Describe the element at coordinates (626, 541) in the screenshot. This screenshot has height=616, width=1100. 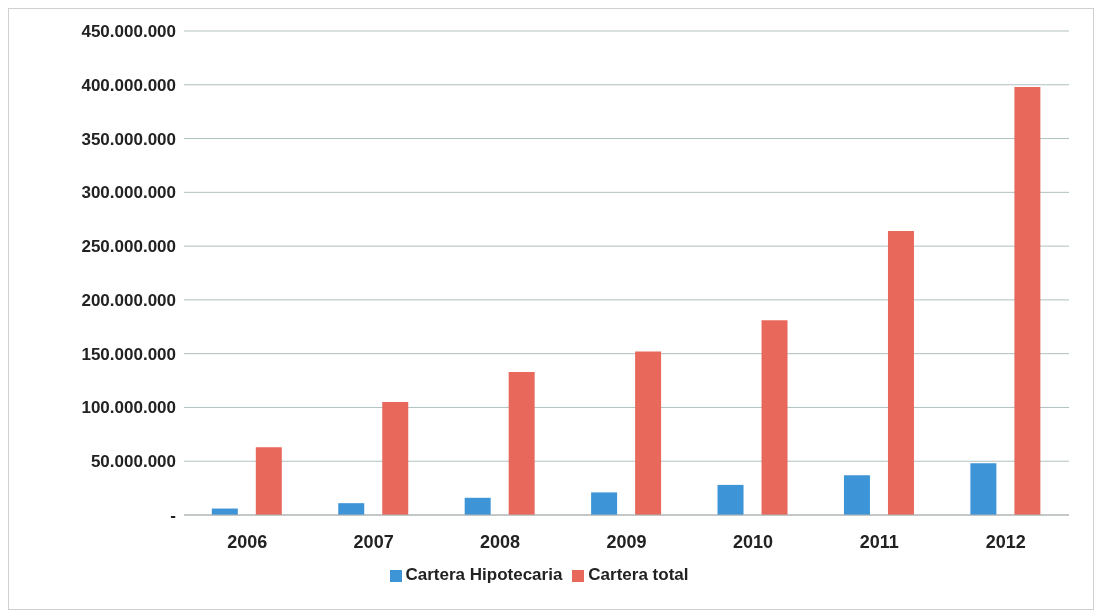
I see `x-tick-label: 2009` at that location.